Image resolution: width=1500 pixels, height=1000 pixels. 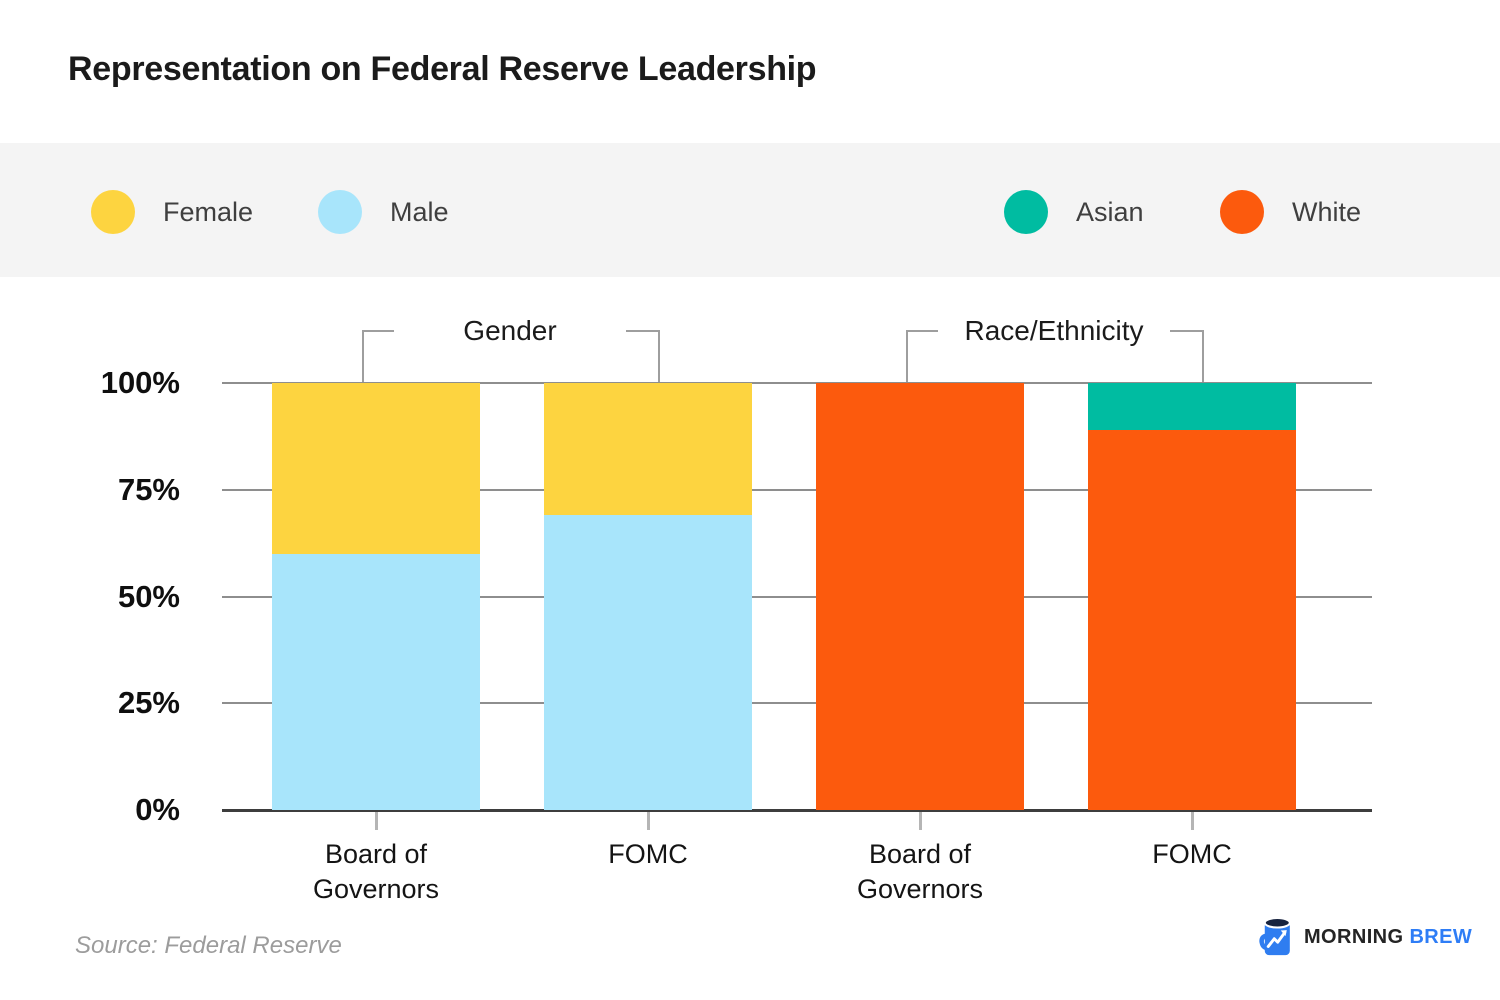 What do you see at coordinates (1290, 212) in the screenshot?
I see `legend-item-white: White` at bounding box center [1290, 212].